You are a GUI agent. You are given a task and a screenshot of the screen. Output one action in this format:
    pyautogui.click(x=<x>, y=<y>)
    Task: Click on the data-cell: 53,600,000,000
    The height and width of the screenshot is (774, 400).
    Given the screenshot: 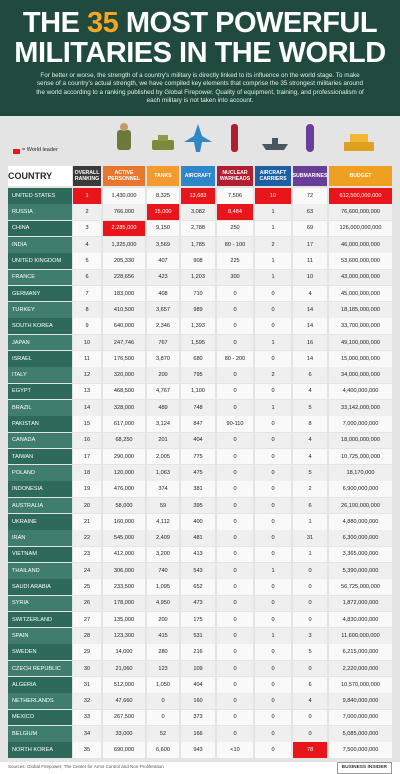 What is the action you would take?
    pyautogui.click(x=360, y=261)
    